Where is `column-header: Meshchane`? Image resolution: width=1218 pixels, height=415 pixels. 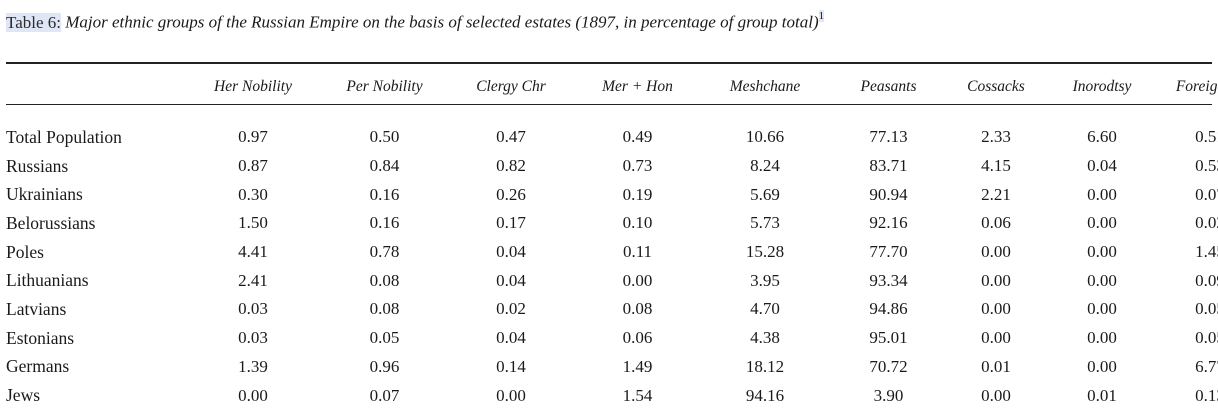 column-header: Meshchane is located at coordinates (765, 86).